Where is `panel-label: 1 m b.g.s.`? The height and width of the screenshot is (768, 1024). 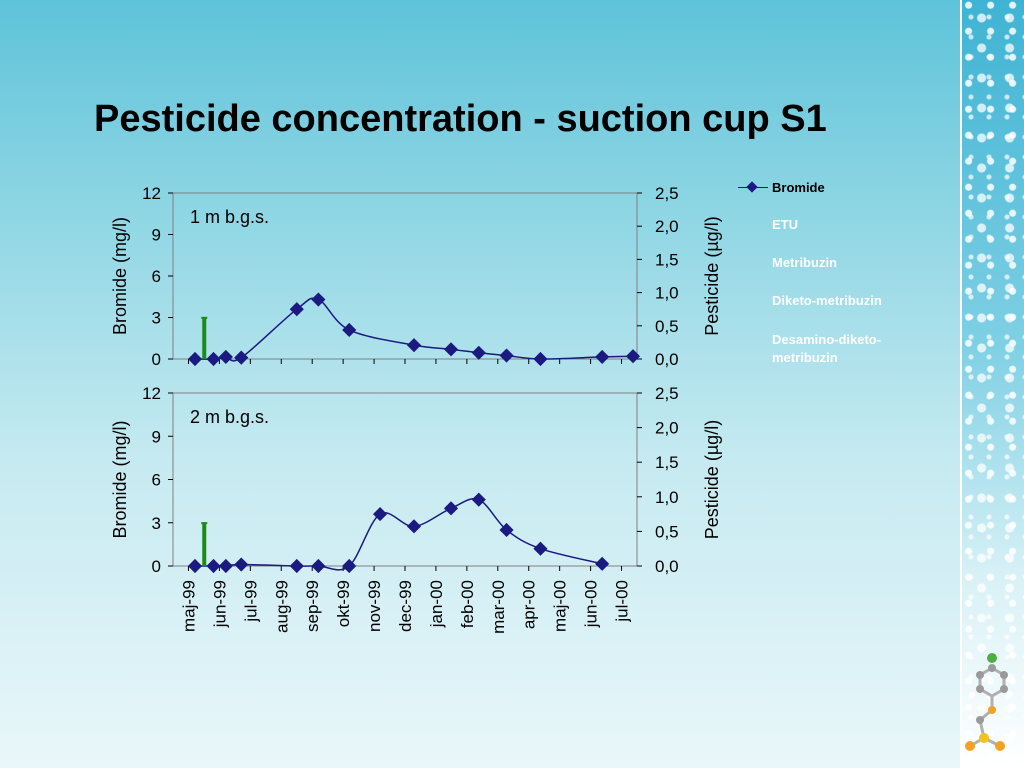
panel-label: 1 m b.g.s. is located at coordinates (229, 217).